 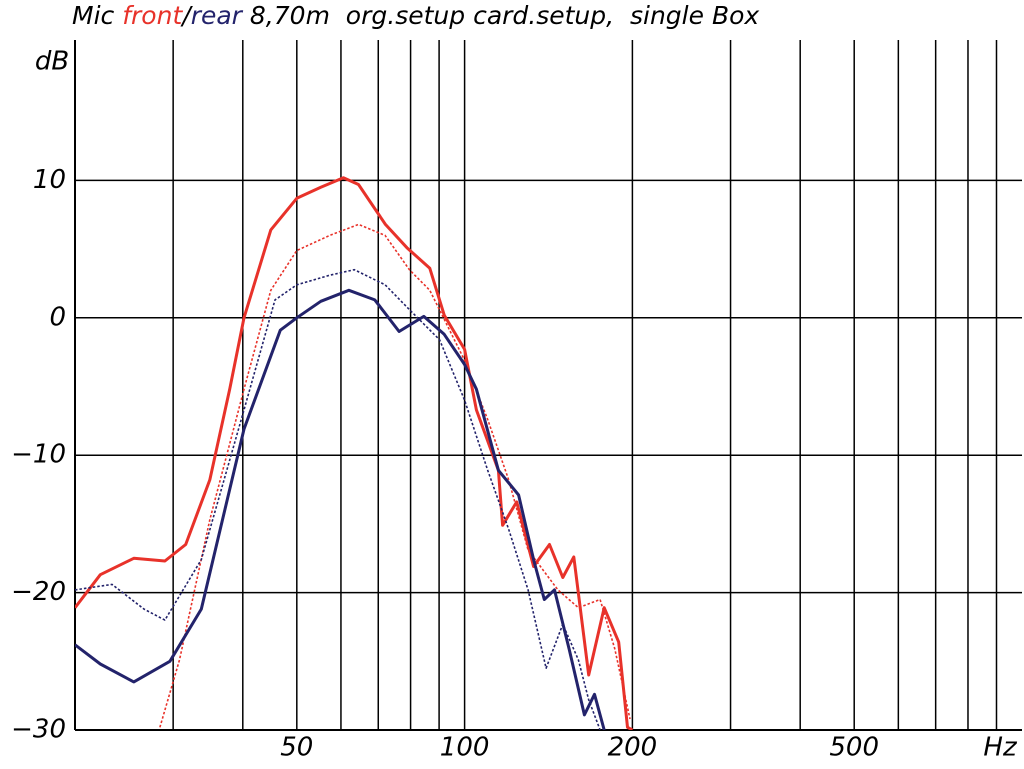 I want to click on y-tick-label: 10, so click(x=49, y=180).